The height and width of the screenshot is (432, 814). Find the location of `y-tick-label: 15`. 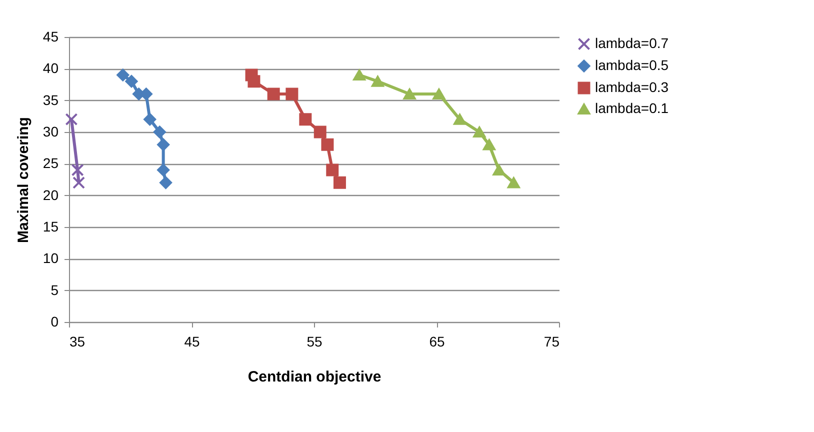

y-tick-label: 15 is located at coordinates (50, 226).